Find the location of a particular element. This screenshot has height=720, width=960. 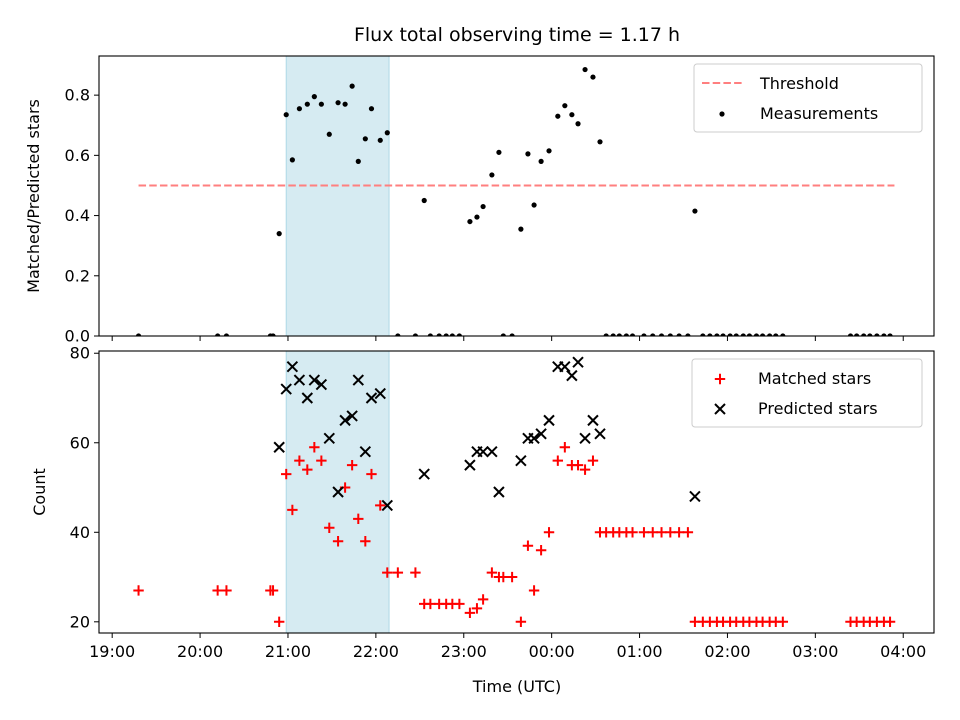

x-tick-label: 04:00 is located at coordinates (903, 651).